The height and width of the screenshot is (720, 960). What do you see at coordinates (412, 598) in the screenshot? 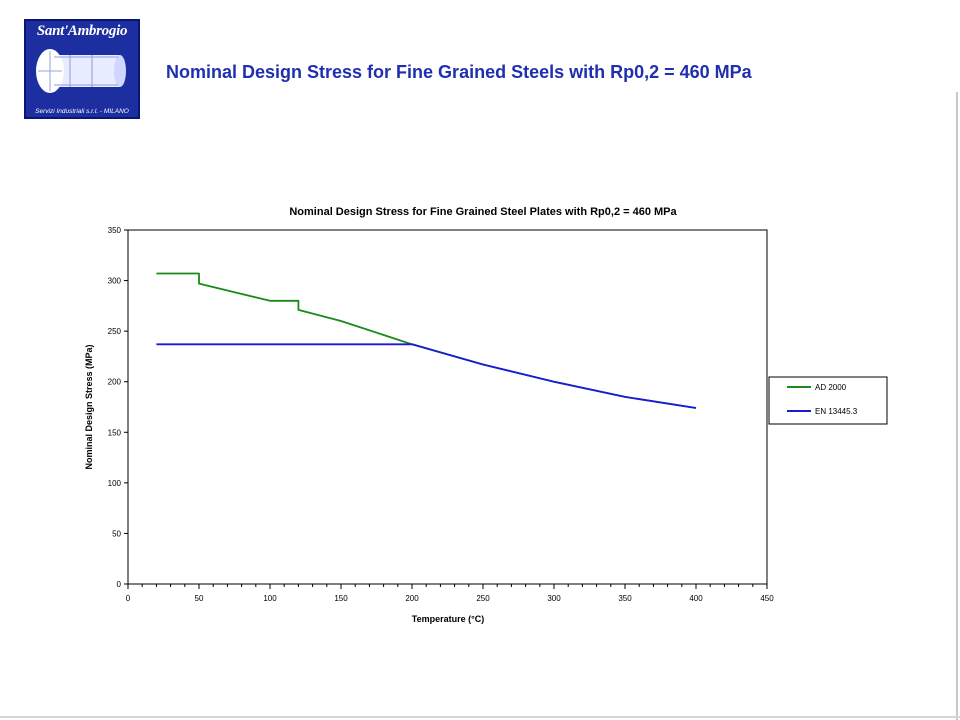
I see `x-tick-label: 200` at bounding box center [412, 598].